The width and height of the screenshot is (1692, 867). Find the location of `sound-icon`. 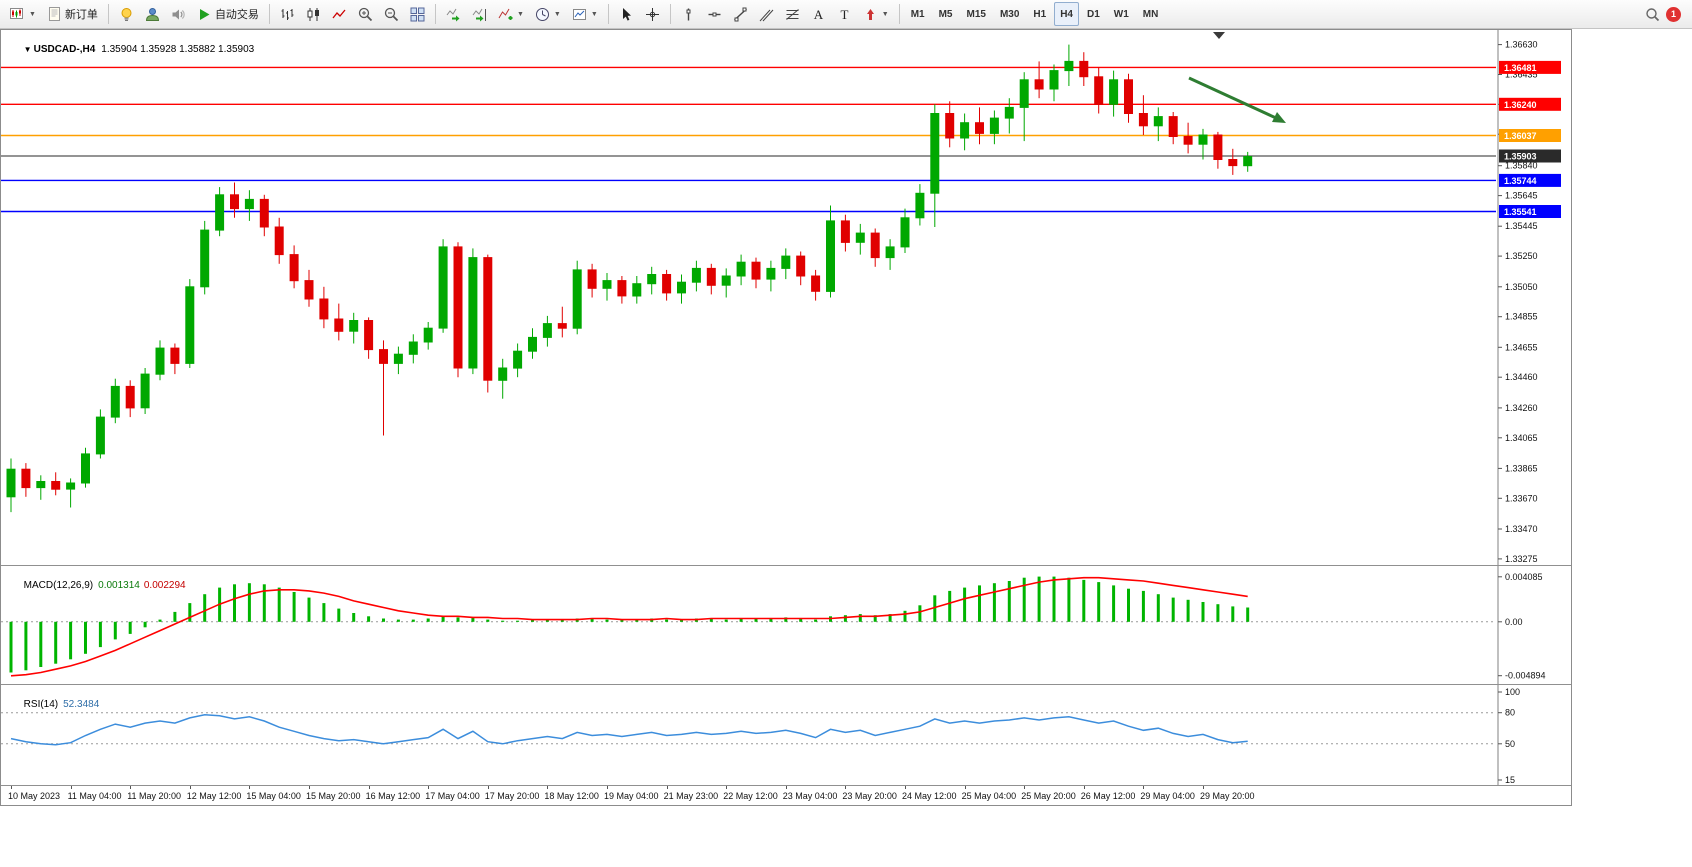

sound-icon is located at coordinates (178, 14).